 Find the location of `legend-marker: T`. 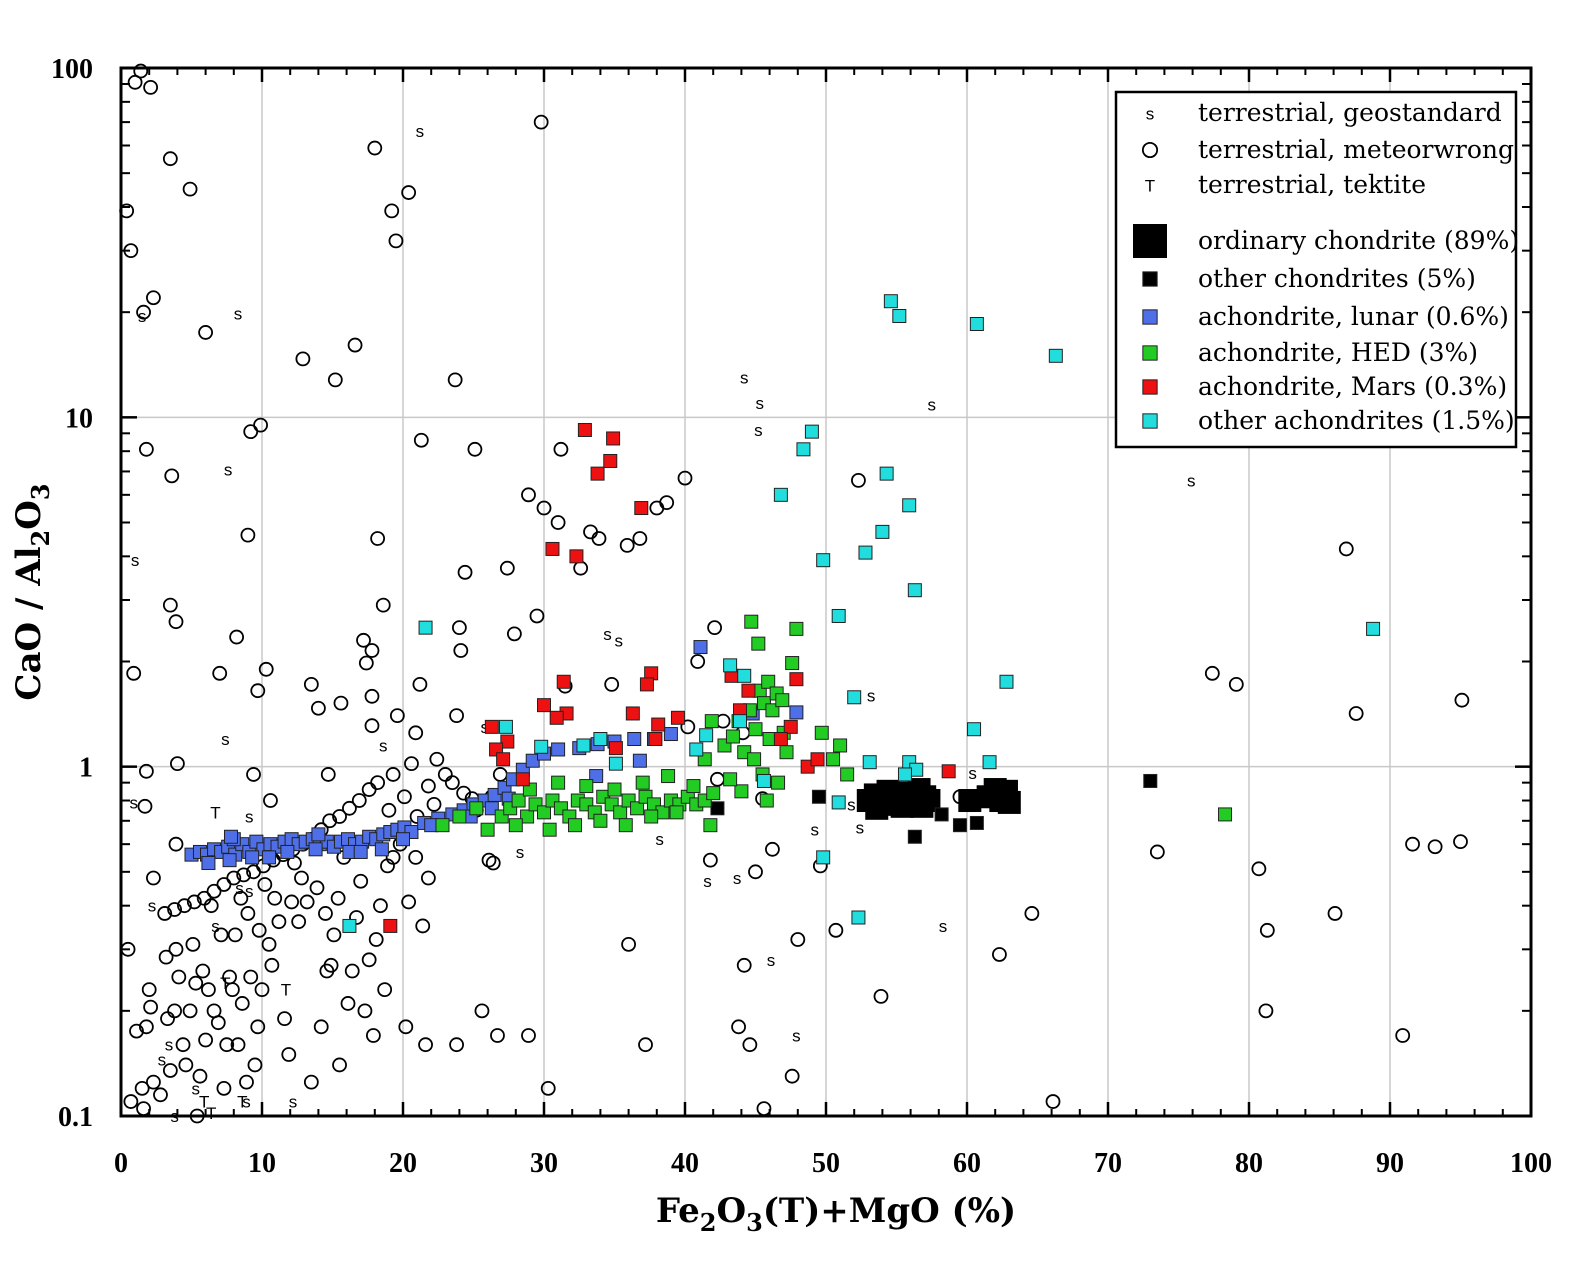

legend-marker: T is located at coordinates (1150, 186).